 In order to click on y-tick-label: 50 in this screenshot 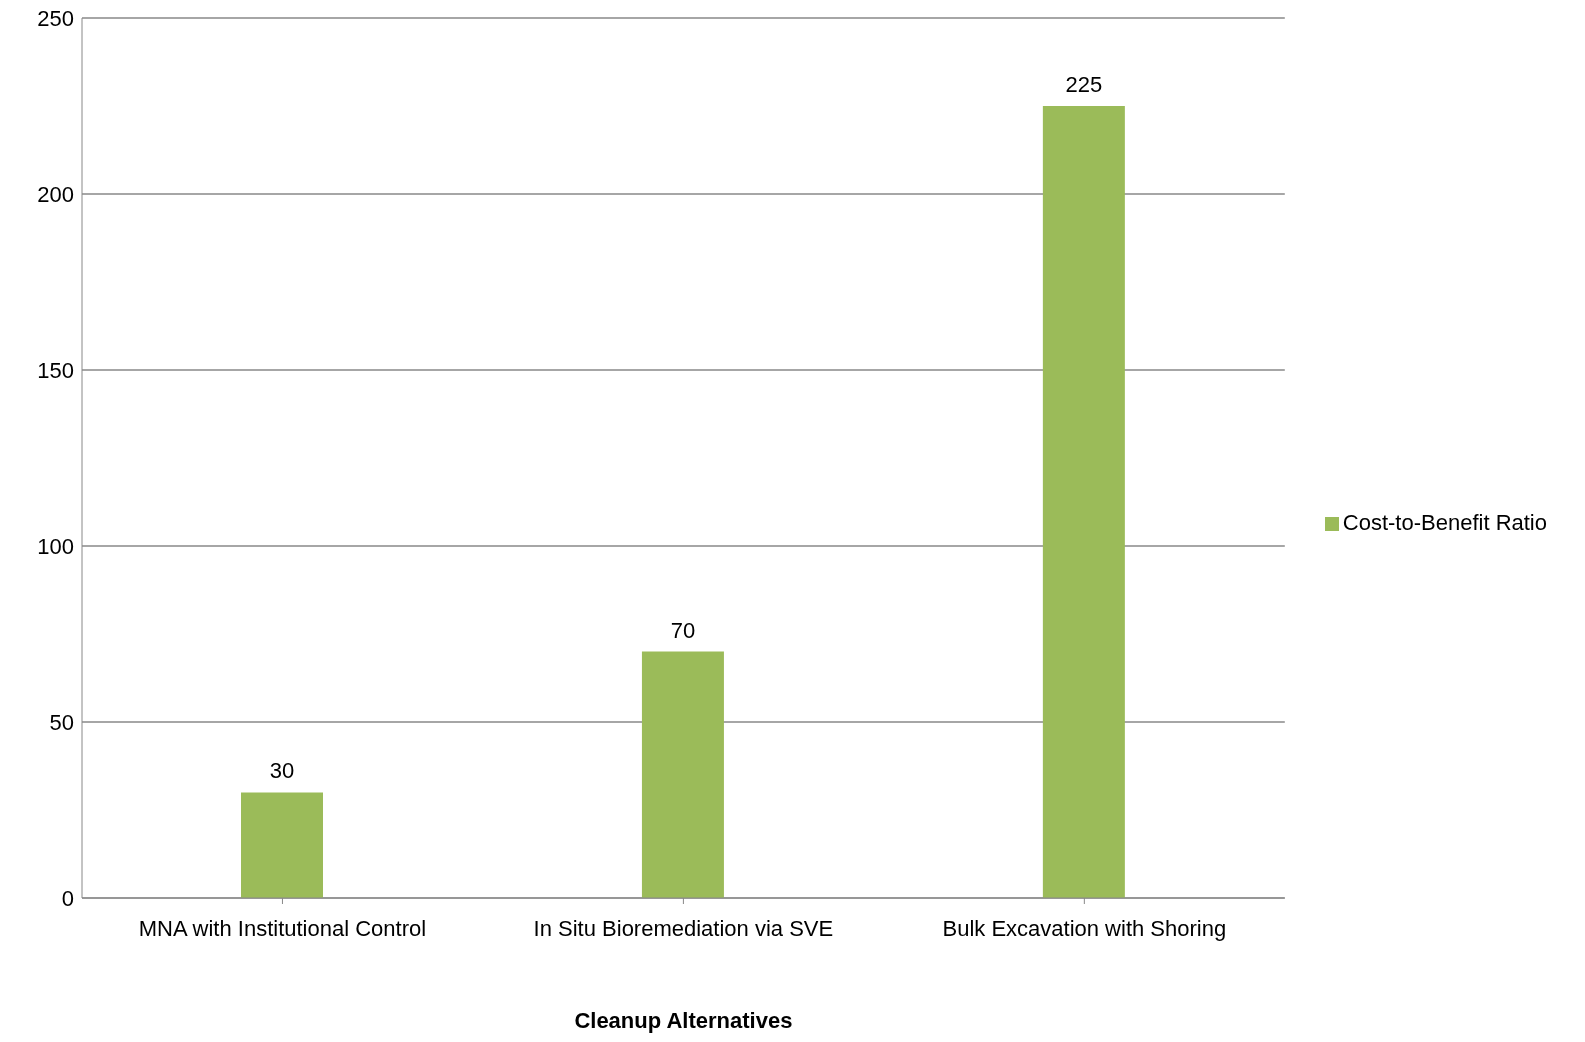, I will do `click(61, 722)`.